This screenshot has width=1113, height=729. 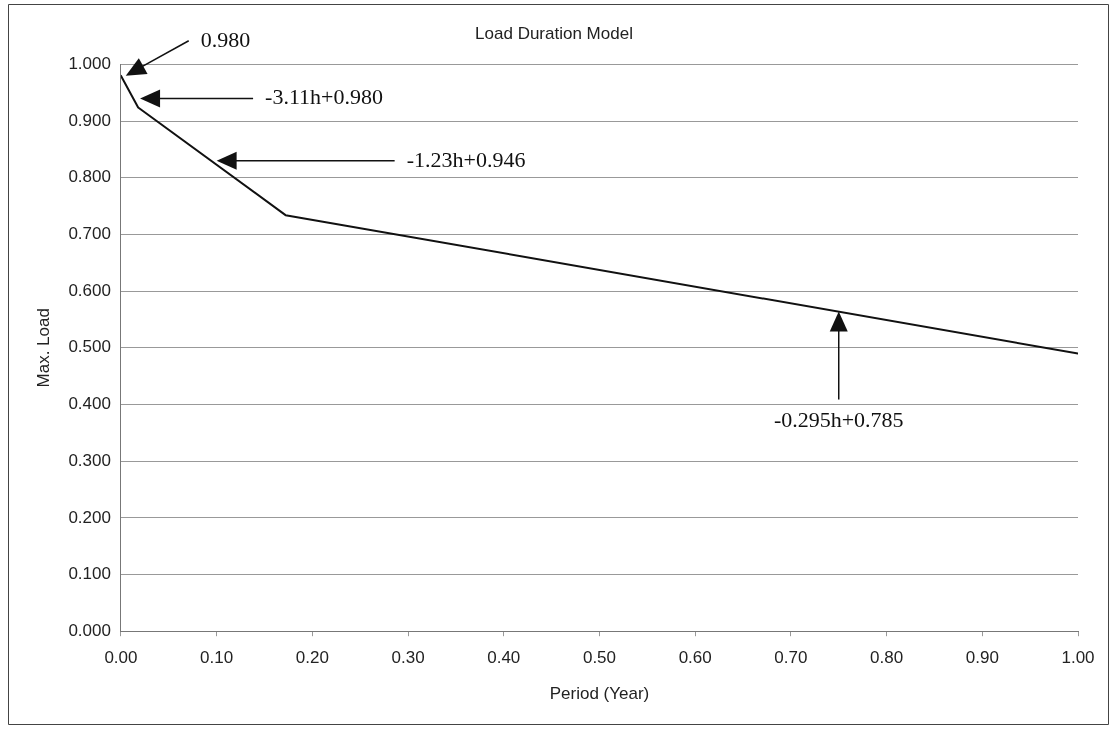 What do you see at coordinates (89, 120) in the screenshot?
I see `y-tick-label: 0.900` at bounding box center [89, 120].